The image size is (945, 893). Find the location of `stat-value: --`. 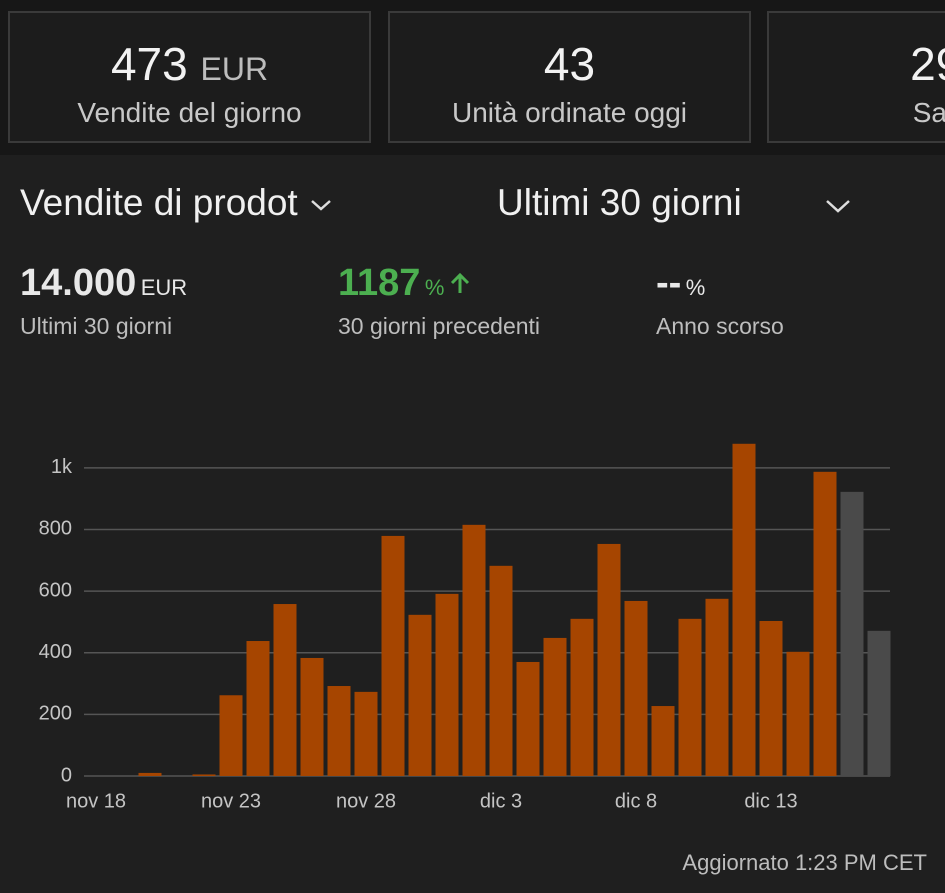

stat-value: -- is located at coordinates (669, 283).